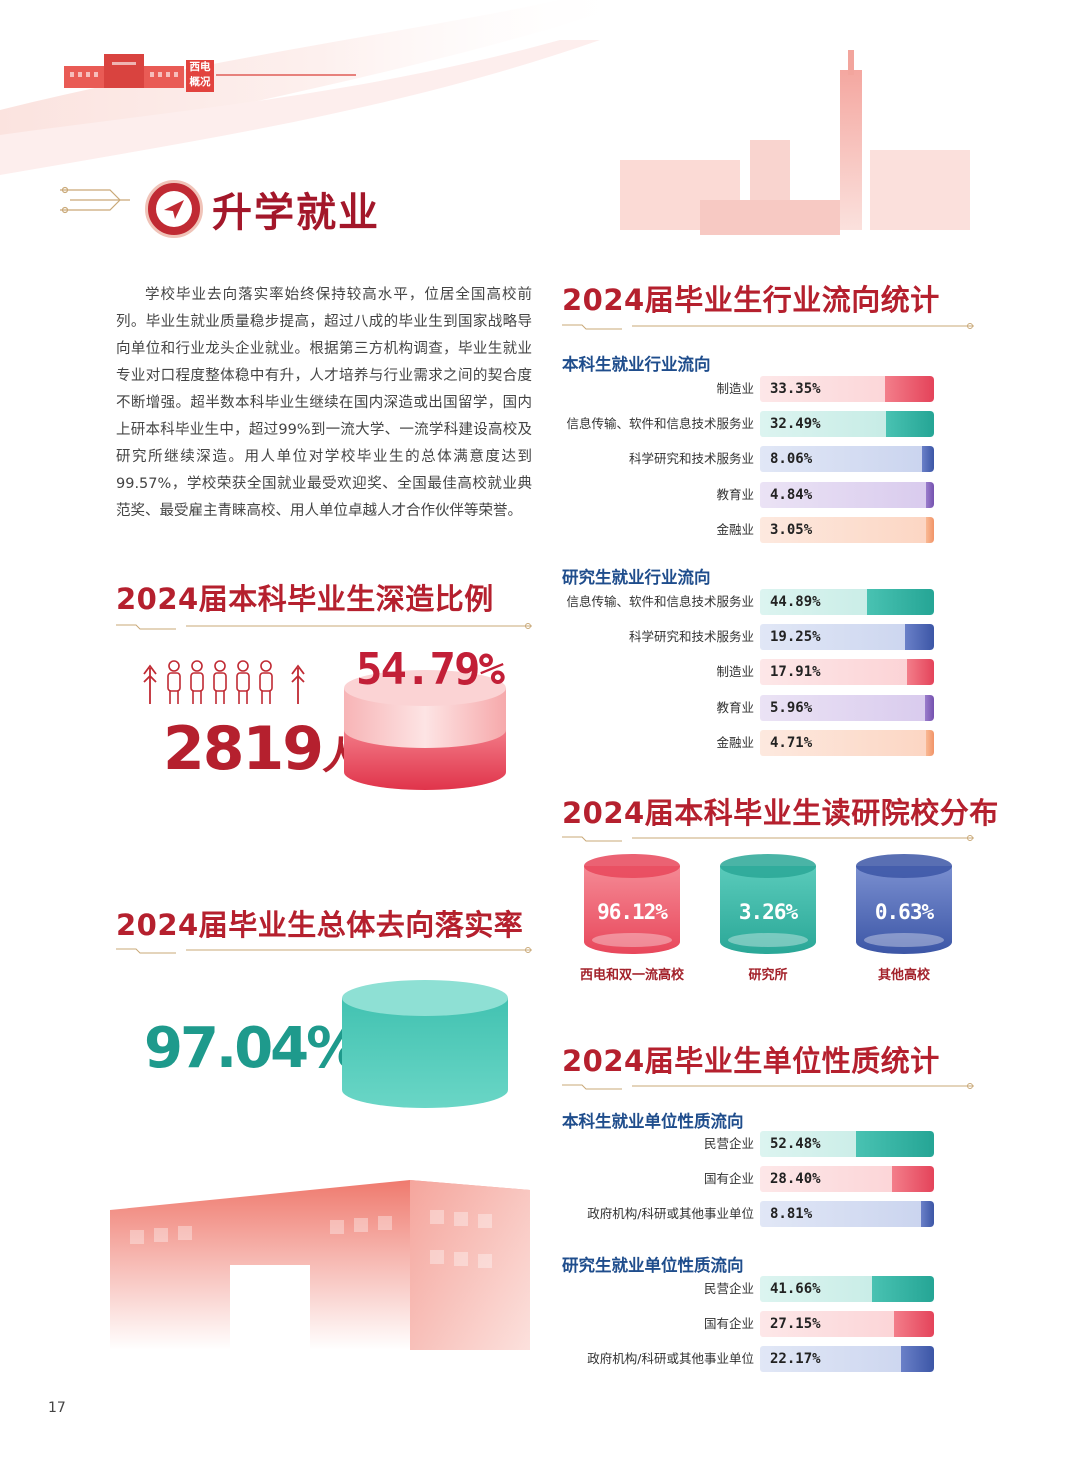  I want to click on bar: 44.89%, so click(847, 602).